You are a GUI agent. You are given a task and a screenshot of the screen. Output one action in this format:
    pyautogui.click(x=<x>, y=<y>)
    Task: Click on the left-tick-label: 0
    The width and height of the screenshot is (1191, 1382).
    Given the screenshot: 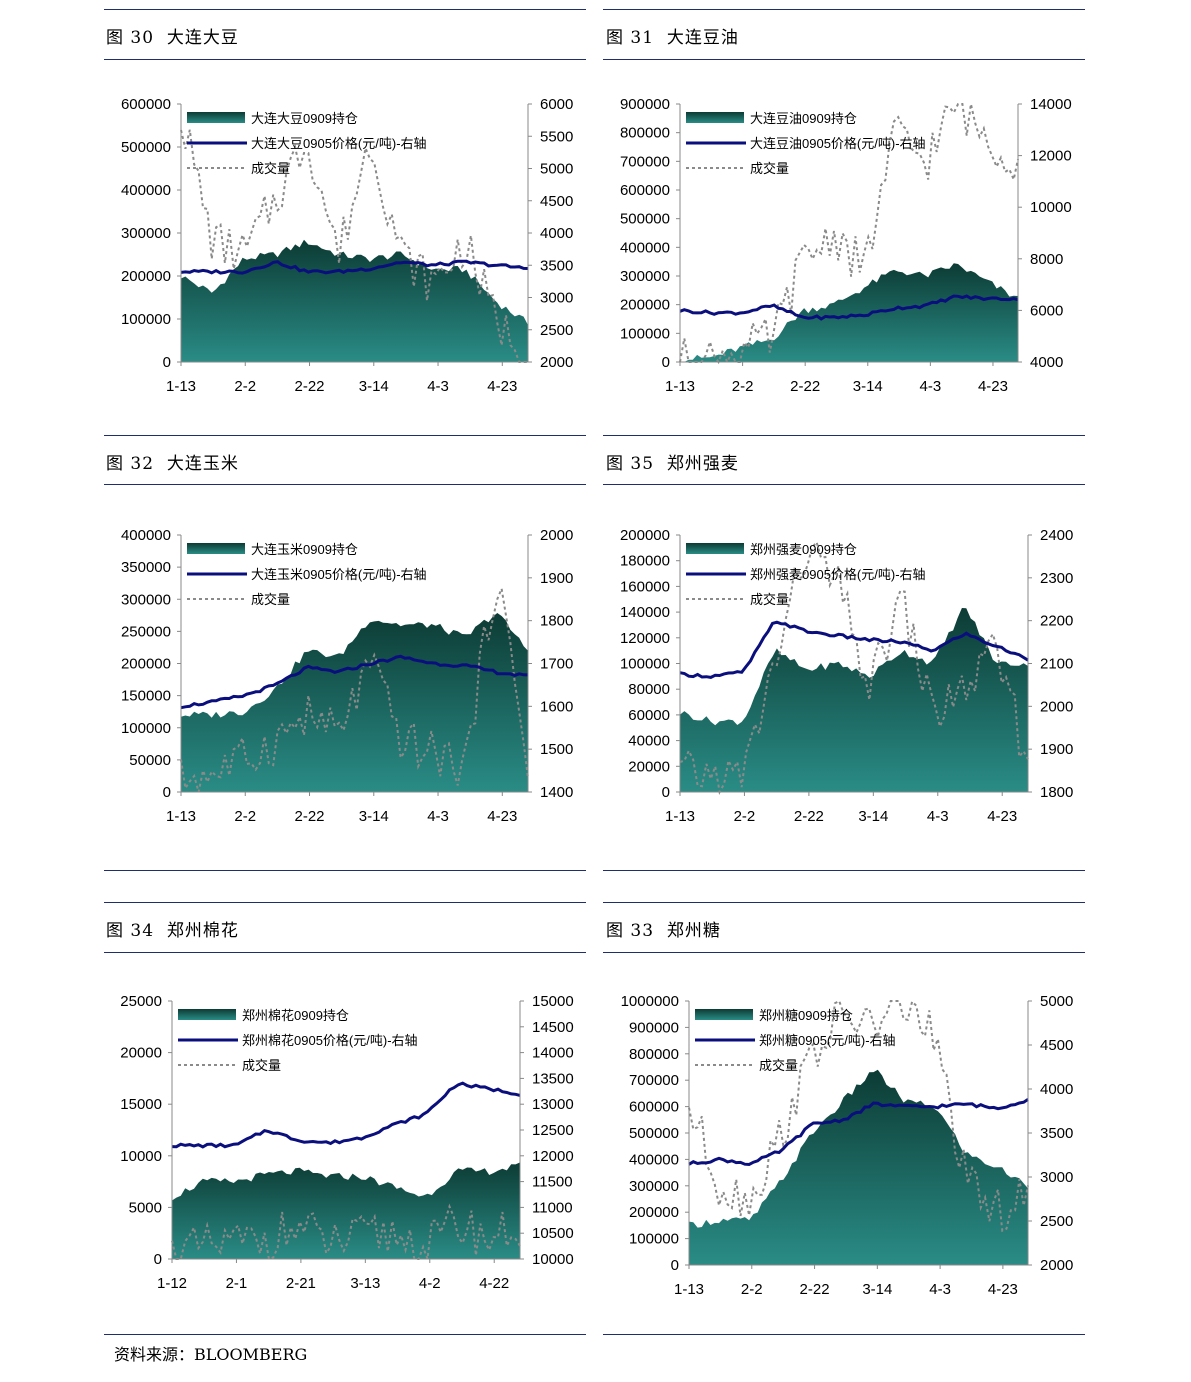 What is the action you would take?
    pyautogui.click(x=675, y=1265)
    